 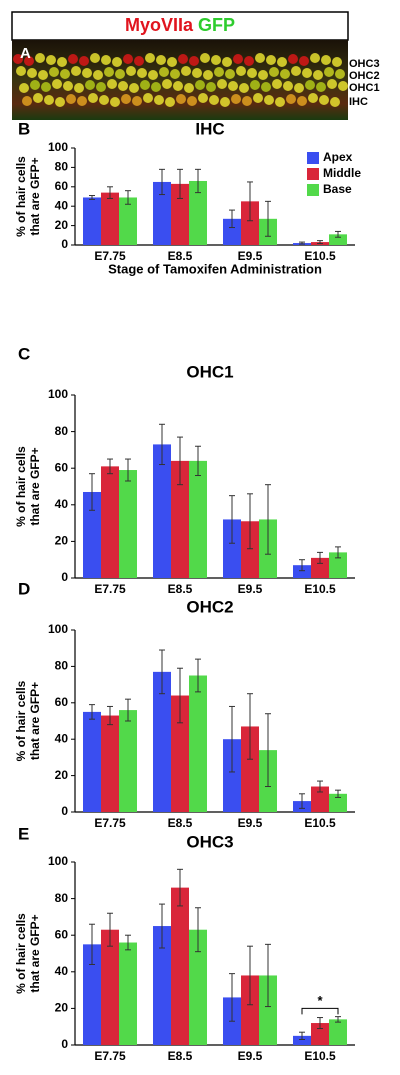 I want to click on row-label: OHC1, so click(x=364, y=88).